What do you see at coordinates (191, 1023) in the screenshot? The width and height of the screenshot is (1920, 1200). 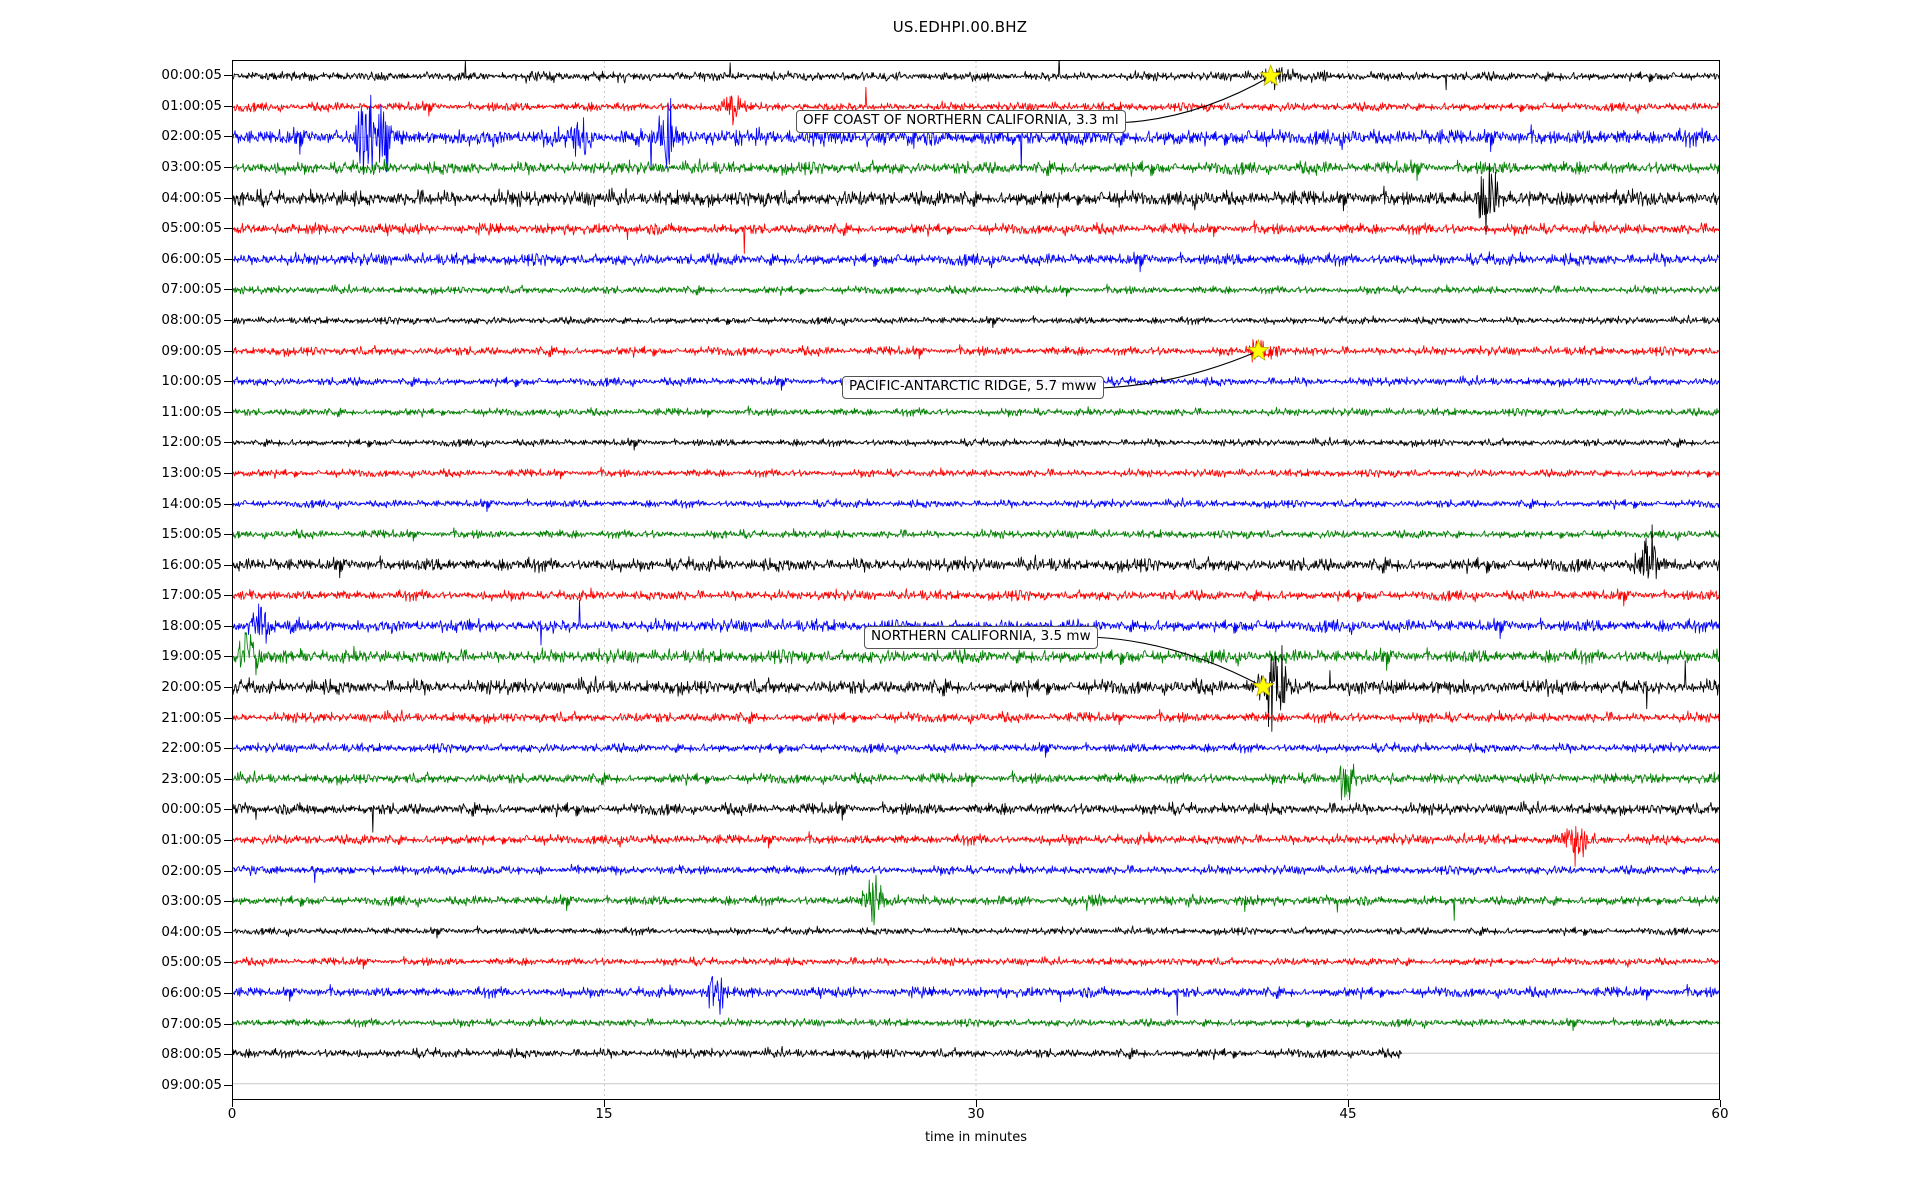 I see `y-tick-label-31: 07:00:05` at bounding box center [191, 1023].